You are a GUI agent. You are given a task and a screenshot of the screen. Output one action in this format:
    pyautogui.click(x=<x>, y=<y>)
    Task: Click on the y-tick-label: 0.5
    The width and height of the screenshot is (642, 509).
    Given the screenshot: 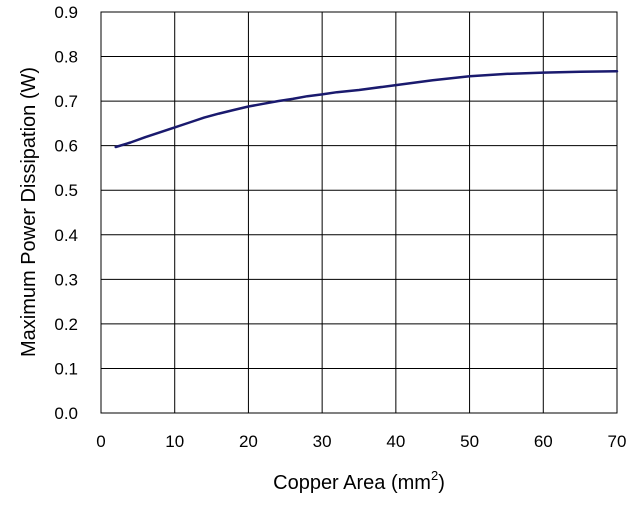 What is the action you would take?
    pyautogui.click(x=66, y=190)
    